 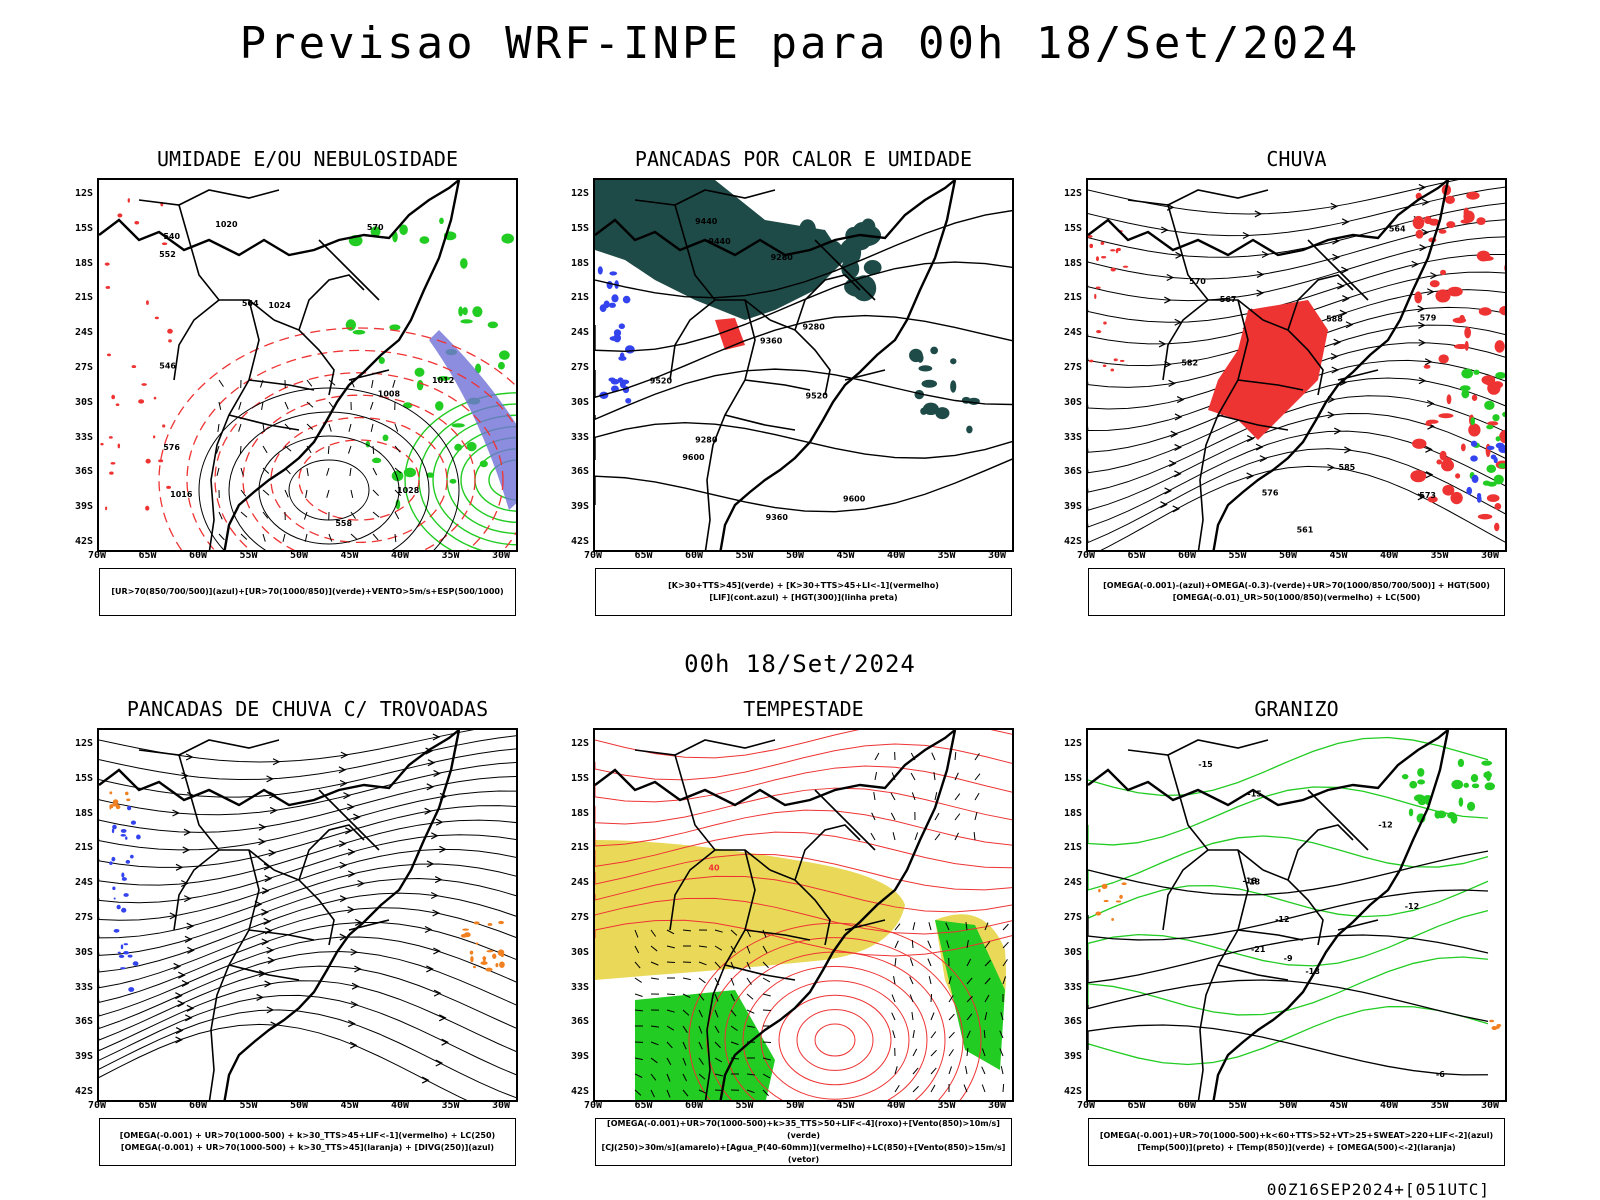 I want to click on temp500-line, so click(x=1288, y=873).